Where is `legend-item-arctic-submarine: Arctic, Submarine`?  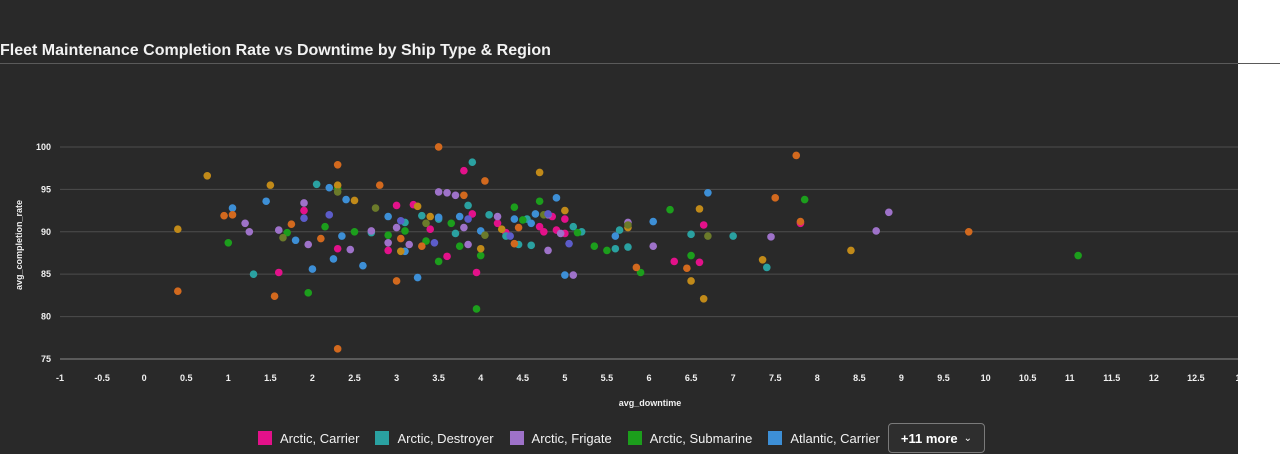 legend-item-arctic-submarine: Arctic, Submarine is located at coordinates (689, 438).